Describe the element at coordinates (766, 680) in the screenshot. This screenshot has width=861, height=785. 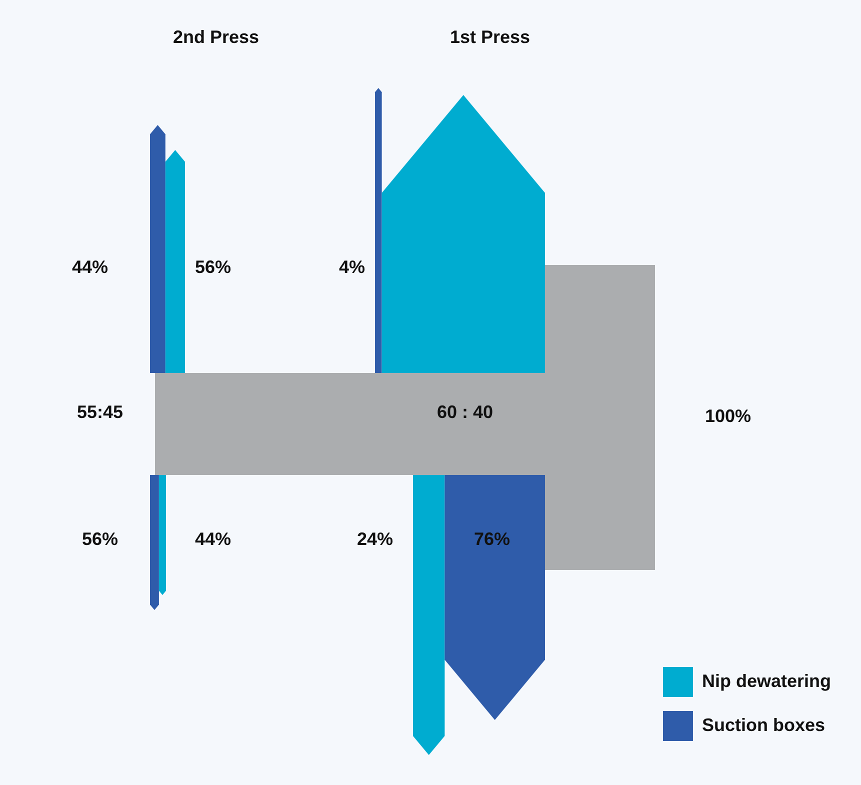
I see `legend-label: Nip dewatering` at that location.